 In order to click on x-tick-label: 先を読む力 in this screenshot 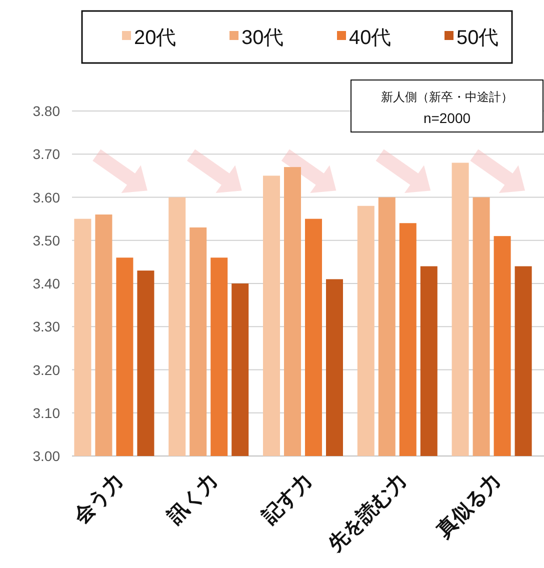, I will do `click(367, 513)`.